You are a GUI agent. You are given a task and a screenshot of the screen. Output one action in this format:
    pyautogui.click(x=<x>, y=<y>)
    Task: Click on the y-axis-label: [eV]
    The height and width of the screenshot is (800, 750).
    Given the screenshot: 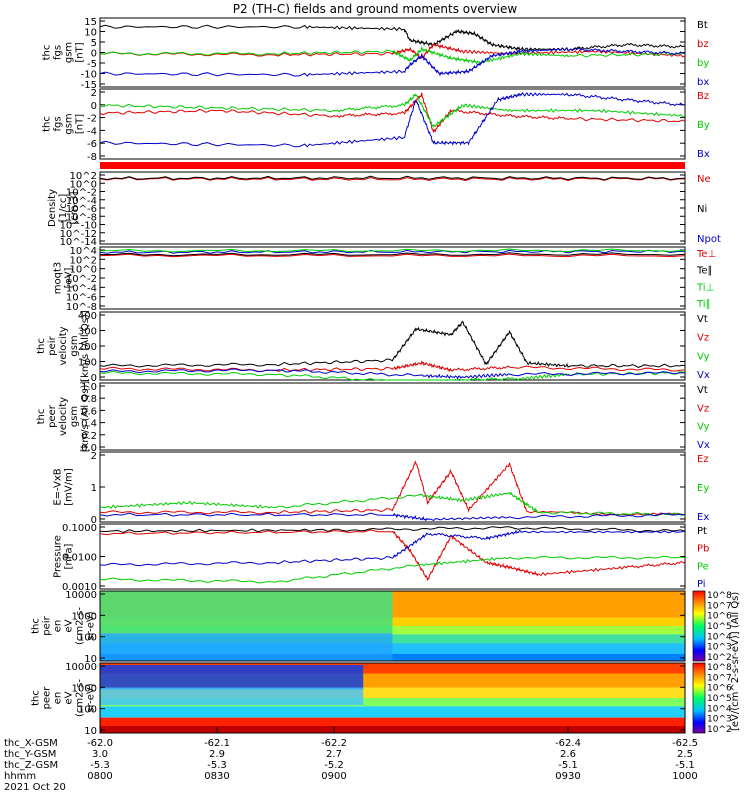 What is the action you would take?
    pyautogui.click(x=69, y=278)
    